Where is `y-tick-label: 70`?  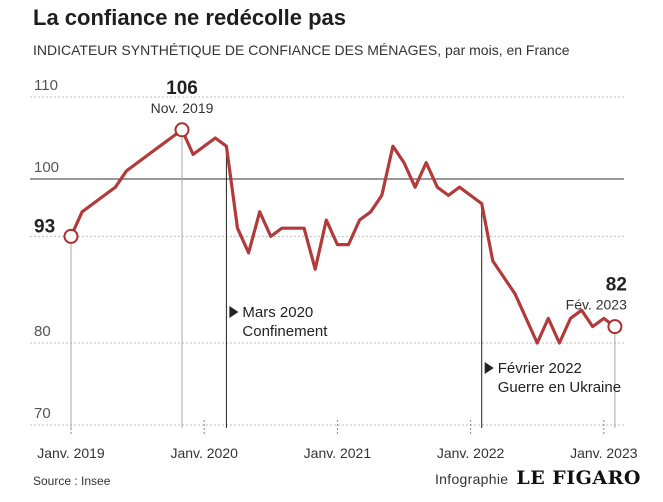 y-tick-label: 70 is located at coordinates (42, 413).